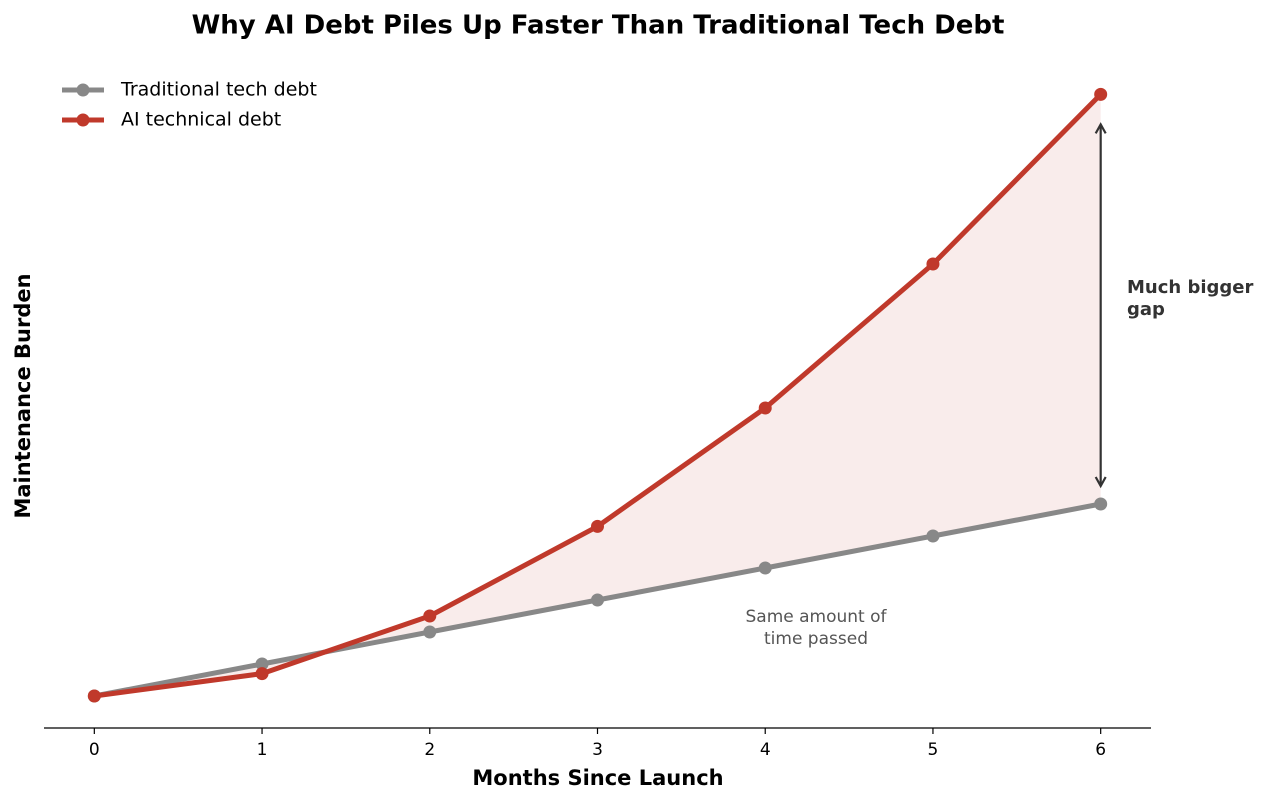 This screenshot has height=809, width=1280. I want to click on x-tick-label: 6, so click(1100, 750).